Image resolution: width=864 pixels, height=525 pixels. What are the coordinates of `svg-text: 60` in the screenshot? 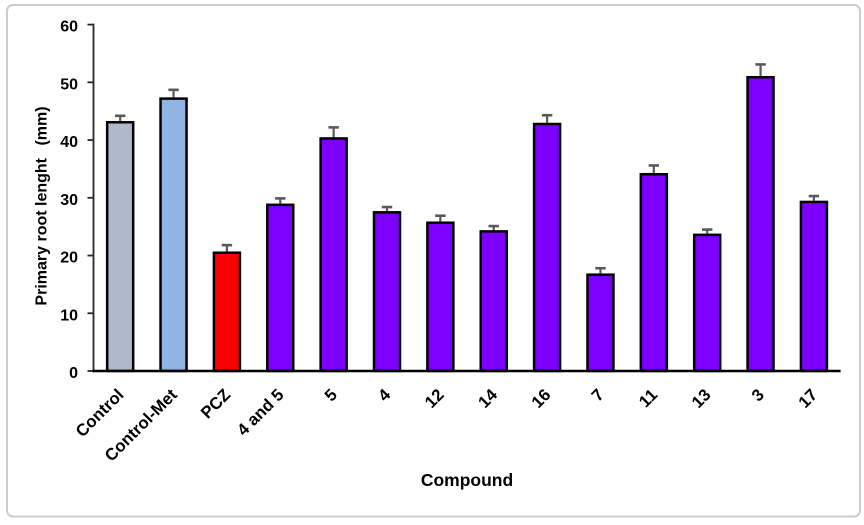 It's located at (69, 27).